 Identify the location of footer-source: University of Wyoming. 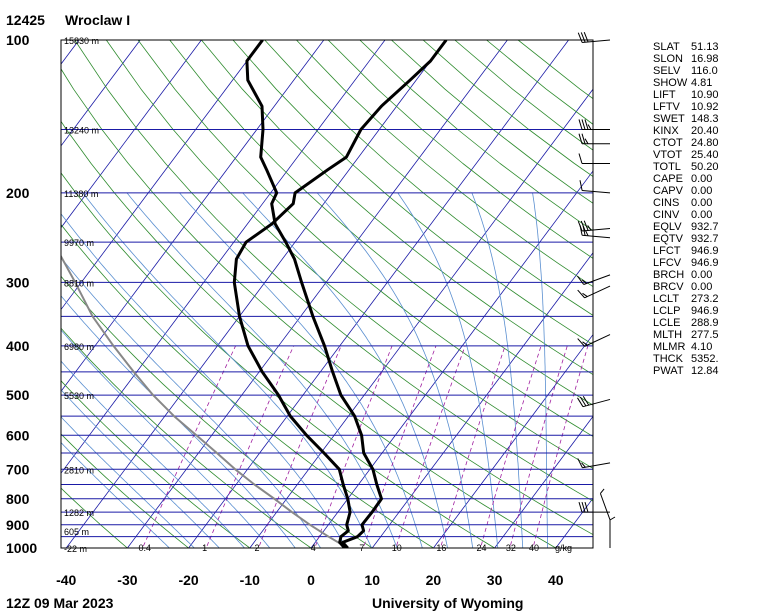
(447, 603).